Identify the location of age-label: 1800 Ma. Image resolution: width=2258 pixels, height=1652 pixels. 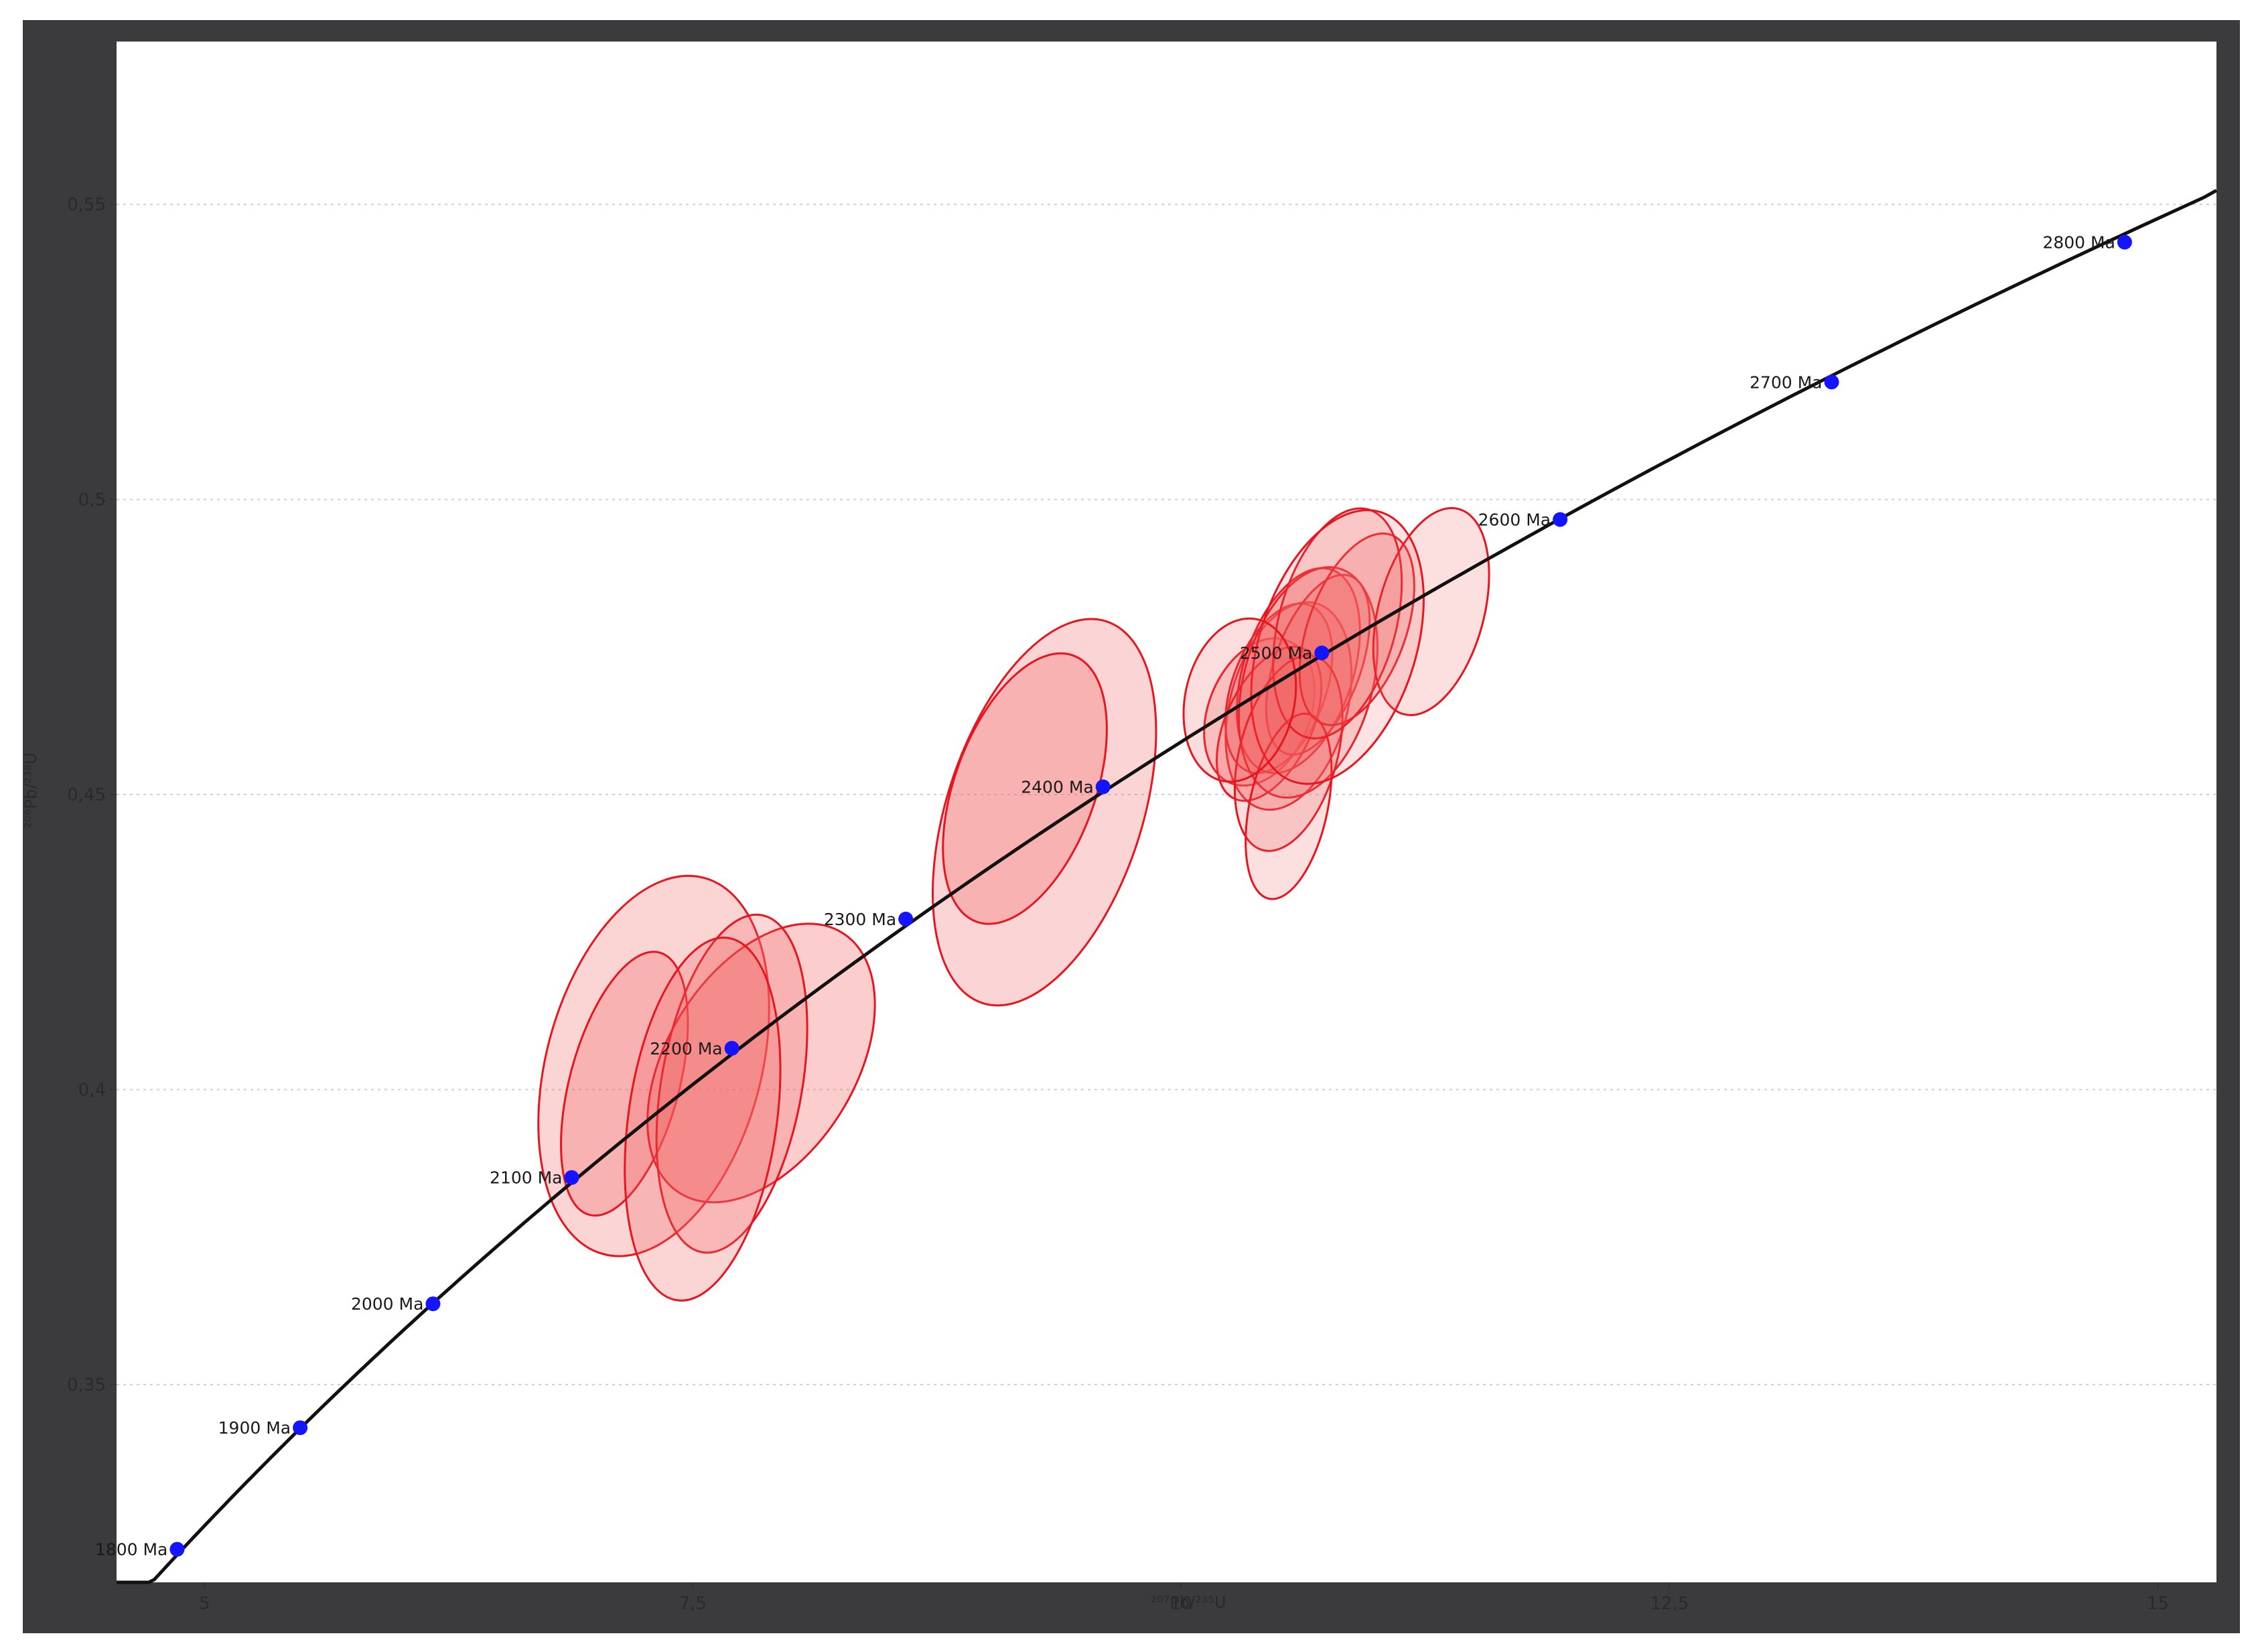
(131, 1550).